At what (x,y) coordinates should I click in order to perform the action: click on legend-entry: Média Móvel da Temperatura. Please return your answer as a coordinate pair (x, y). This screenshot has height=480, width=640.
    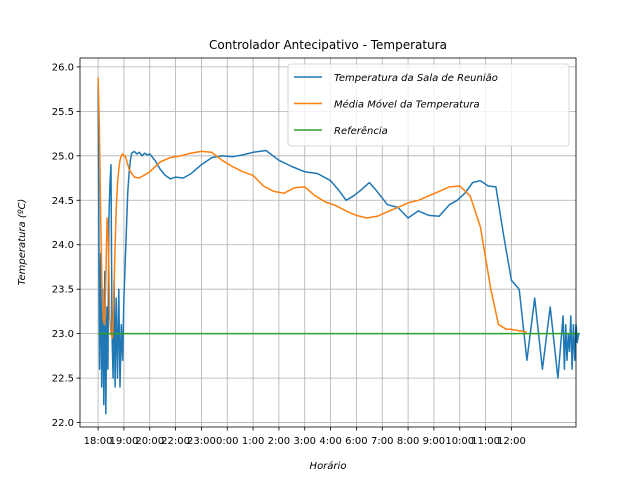
    Looking at the image, I should click on (407, 105).